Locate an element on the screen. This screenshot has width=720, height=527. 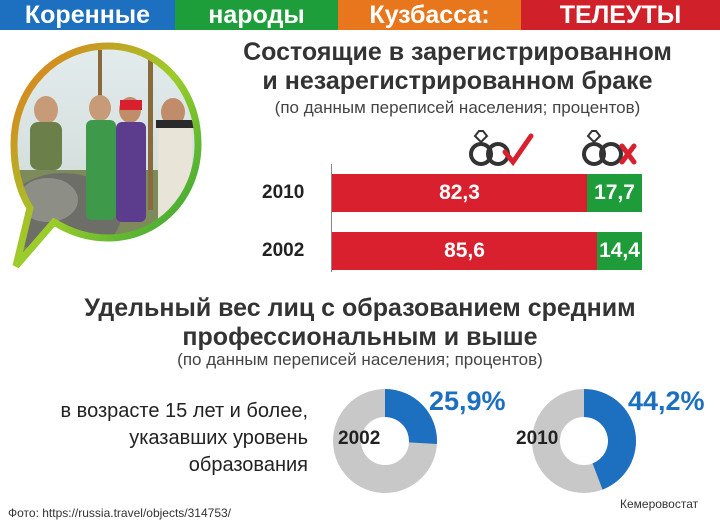
banner: Коренные народы Кузбасса: ТЕЛЕУТЫ is located at coordinates (360, 15).